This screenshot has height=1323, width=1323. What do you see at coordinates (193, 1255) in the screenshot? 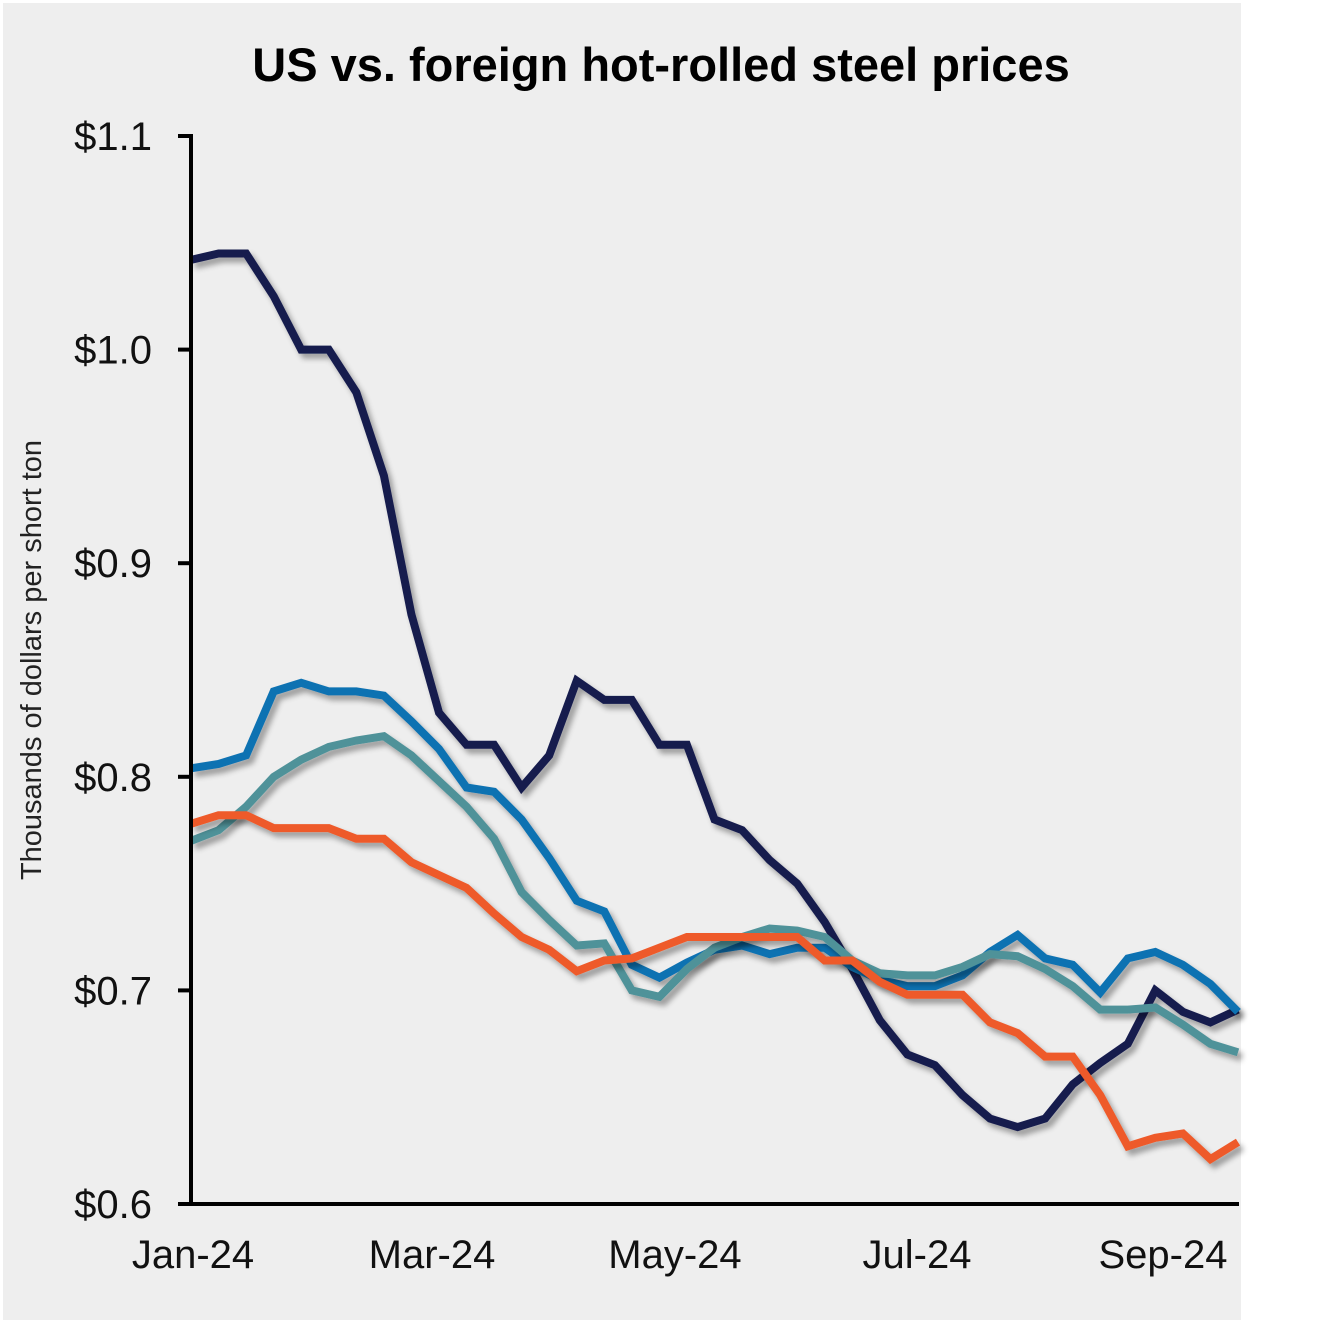
I see `x-tick-label: Jan-24` at bounding box center [193, 1255].